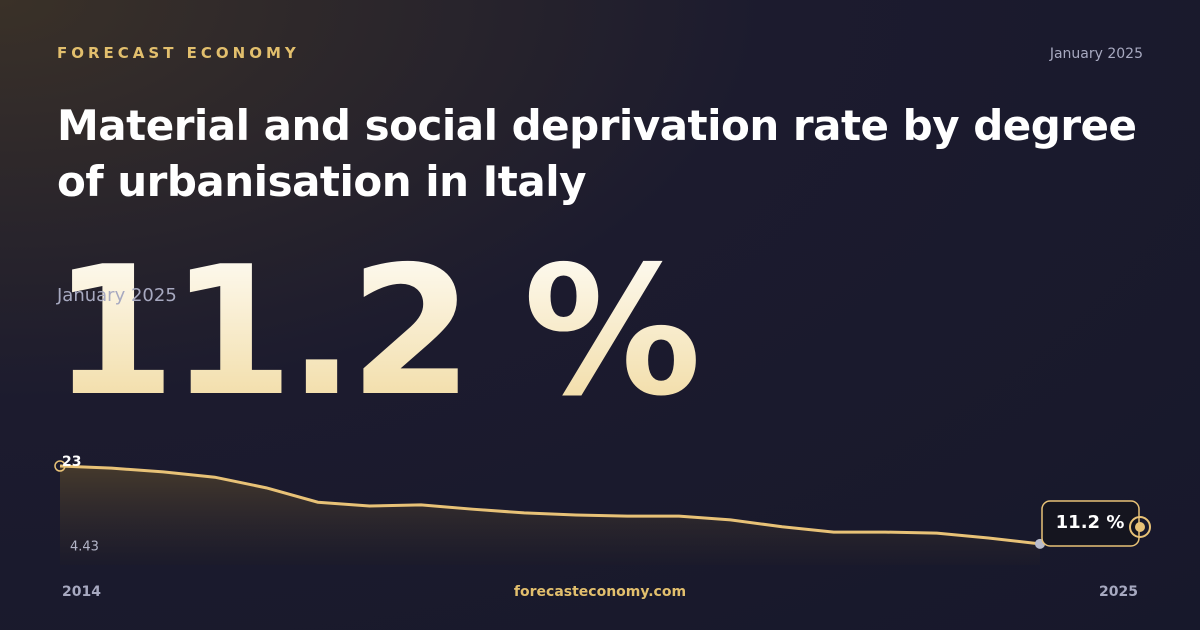 The width and height of the screenshot is (1200, 630). What do you see at coordinates (117, 295) in the screenshot?
I see `headline-date: January 2025` at bounding box center [117, 295].